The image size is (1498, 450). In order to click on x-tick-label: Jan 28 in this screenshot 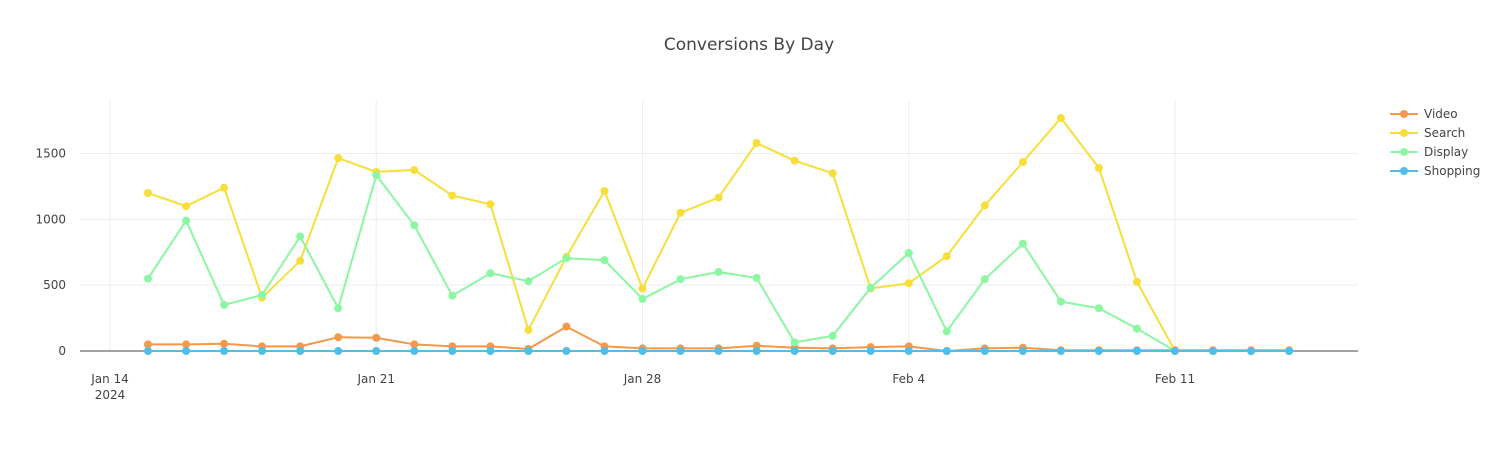, I will do `click(642, 379)`.